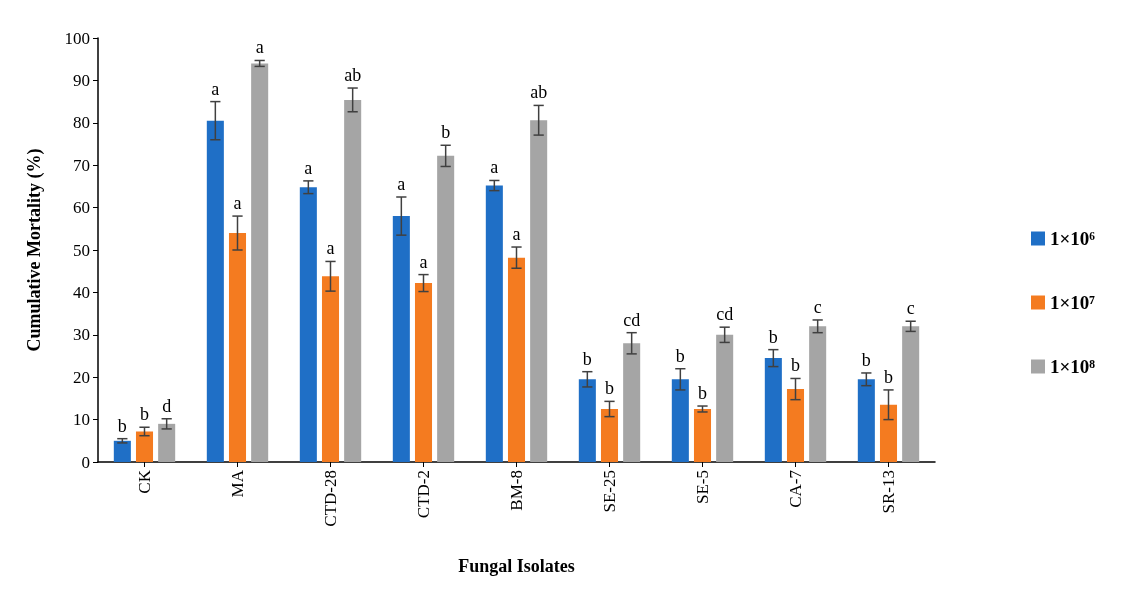 The height and width of the screenshot is (605, 1128). Describe the element at coordinates (330, 498) in the screenshot. I see `x-tick-label: CTD-28` at that location.